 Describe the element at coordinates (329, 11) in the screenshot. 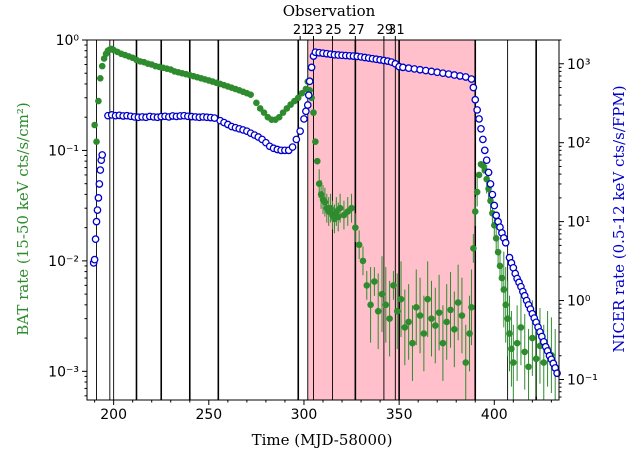

I see `chart-title: Observation` at that location.